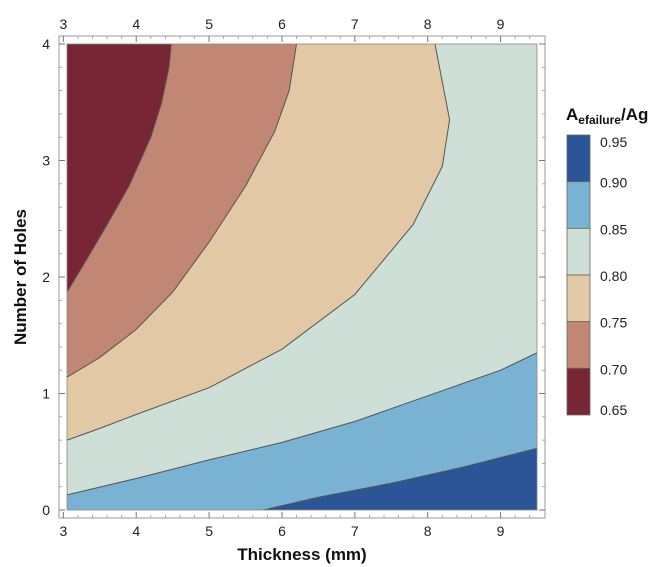  Describe the element at coordinates (501, 24) in the screenshot. I see `x-tick-label-top: 9` at that location.